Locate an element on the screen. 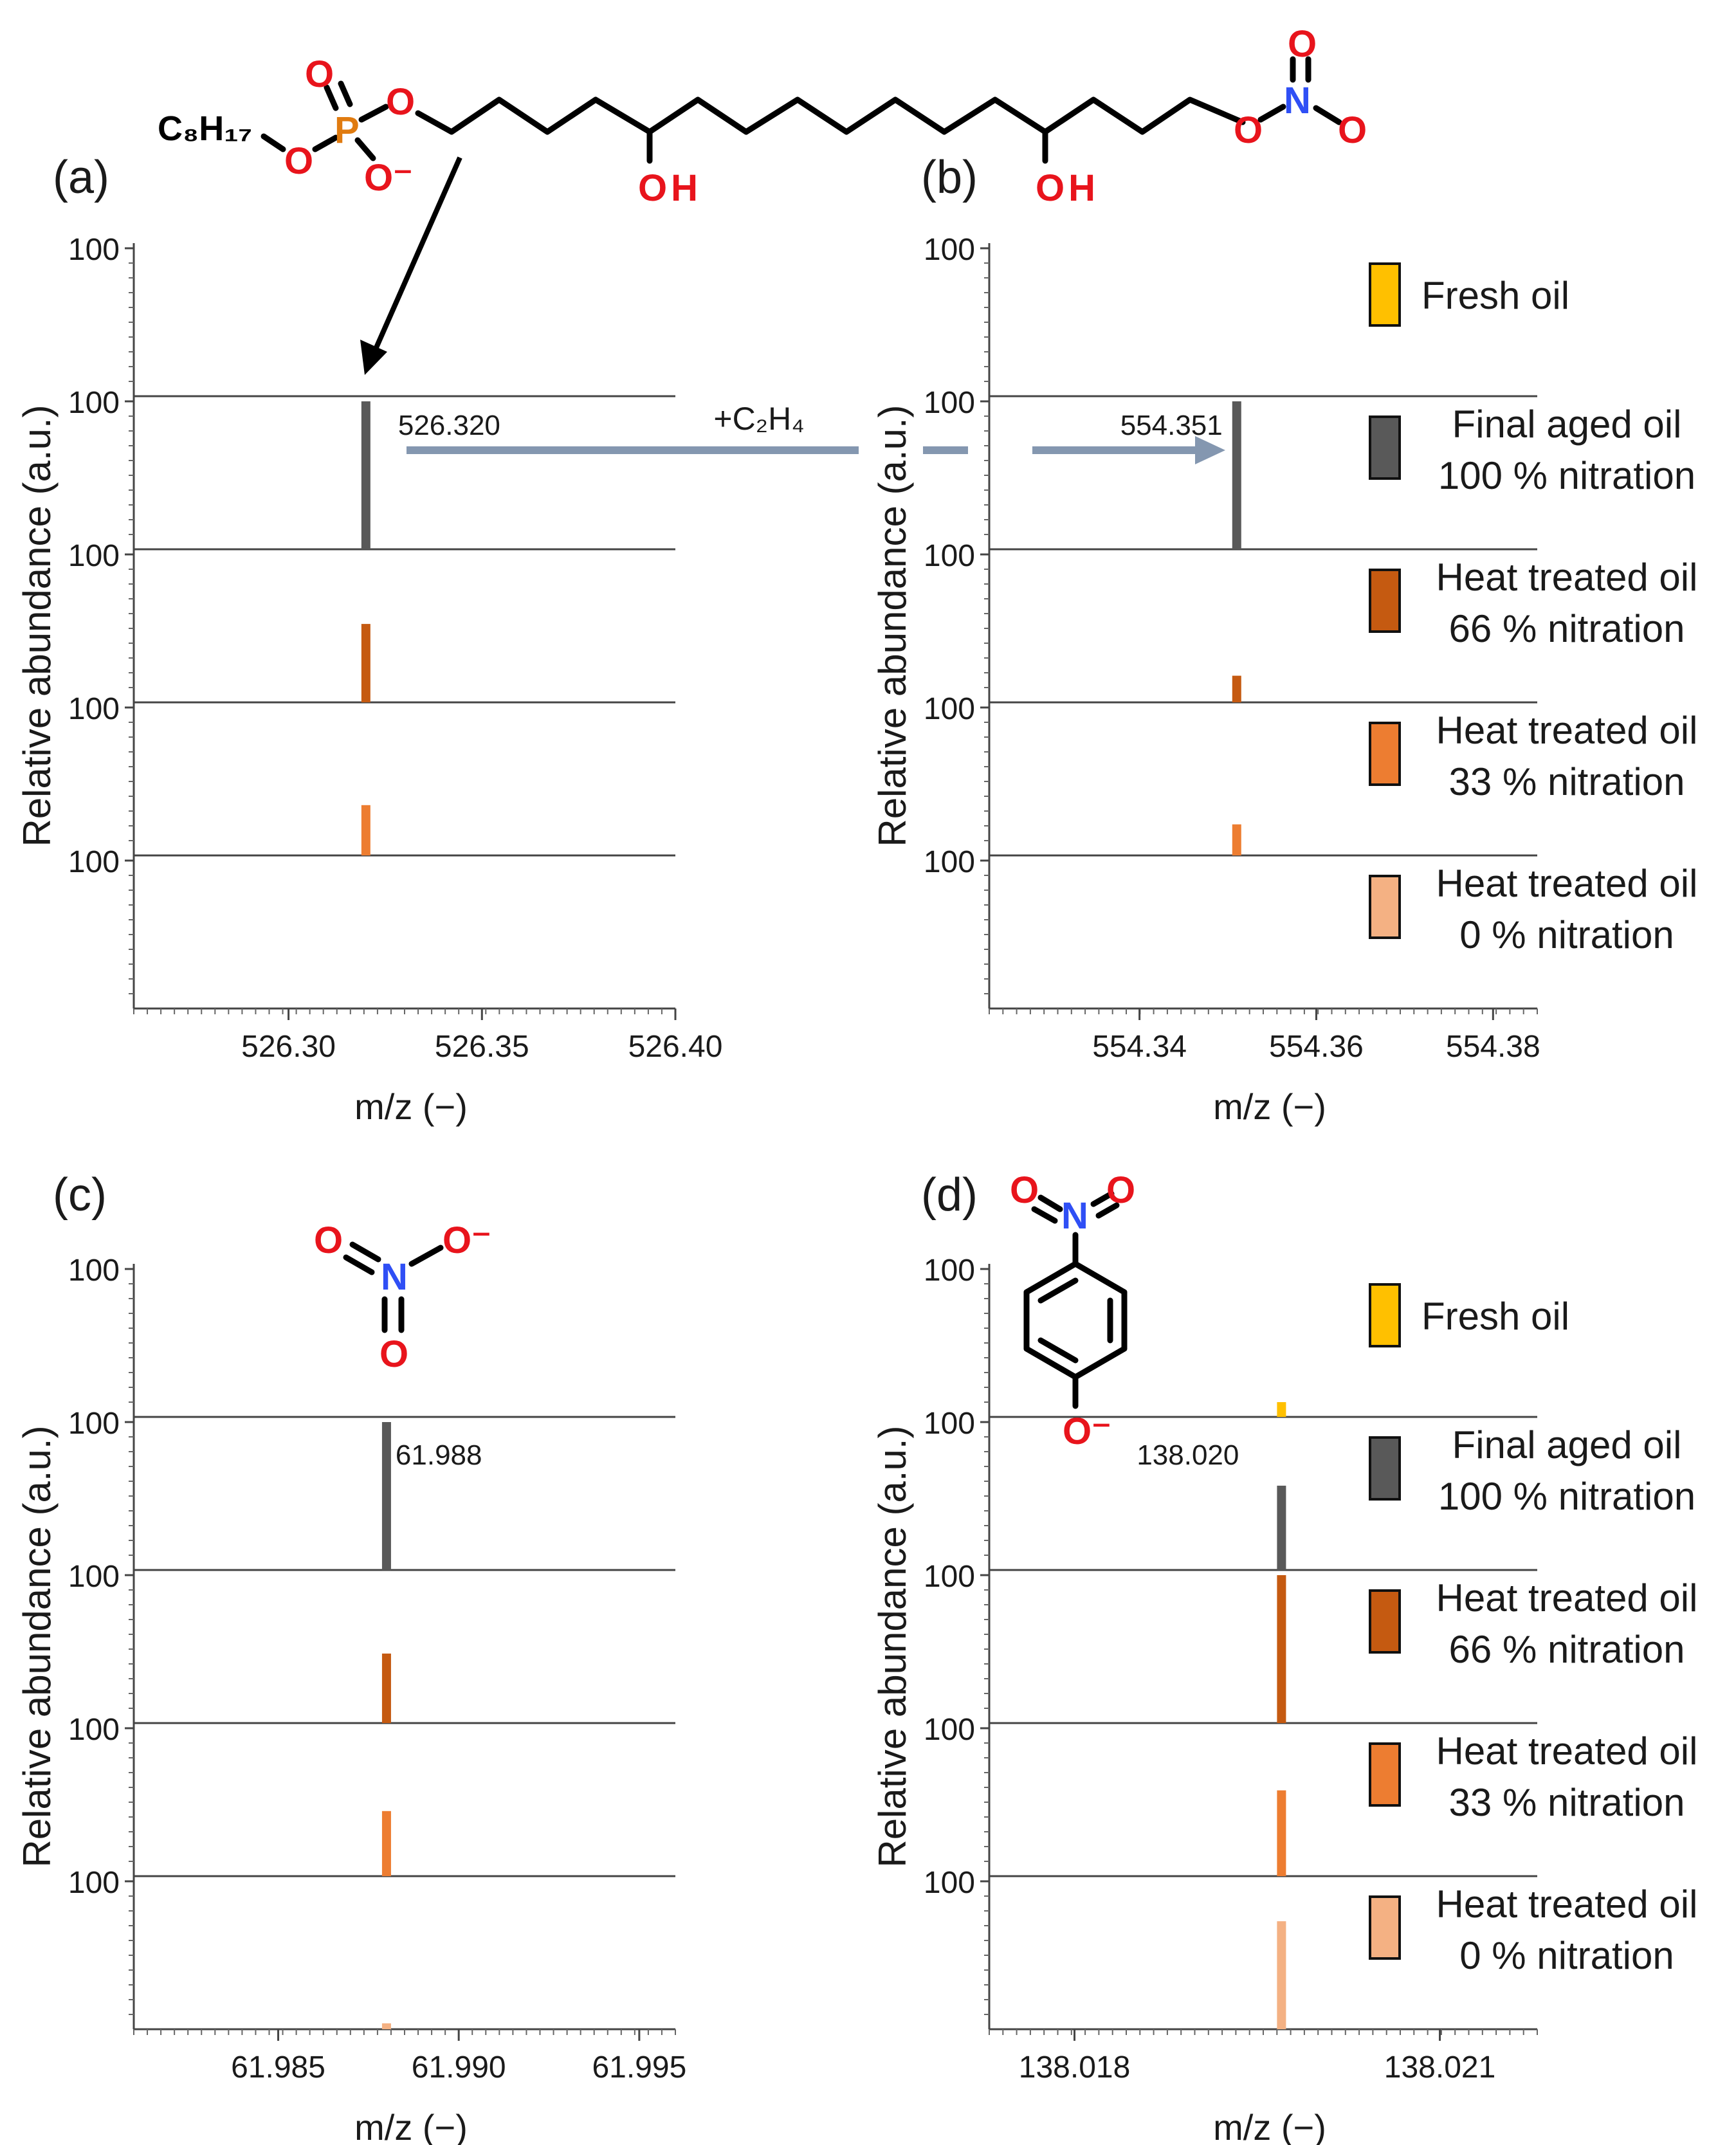  molecule-arrow-head is located at coordinates (373, 357).